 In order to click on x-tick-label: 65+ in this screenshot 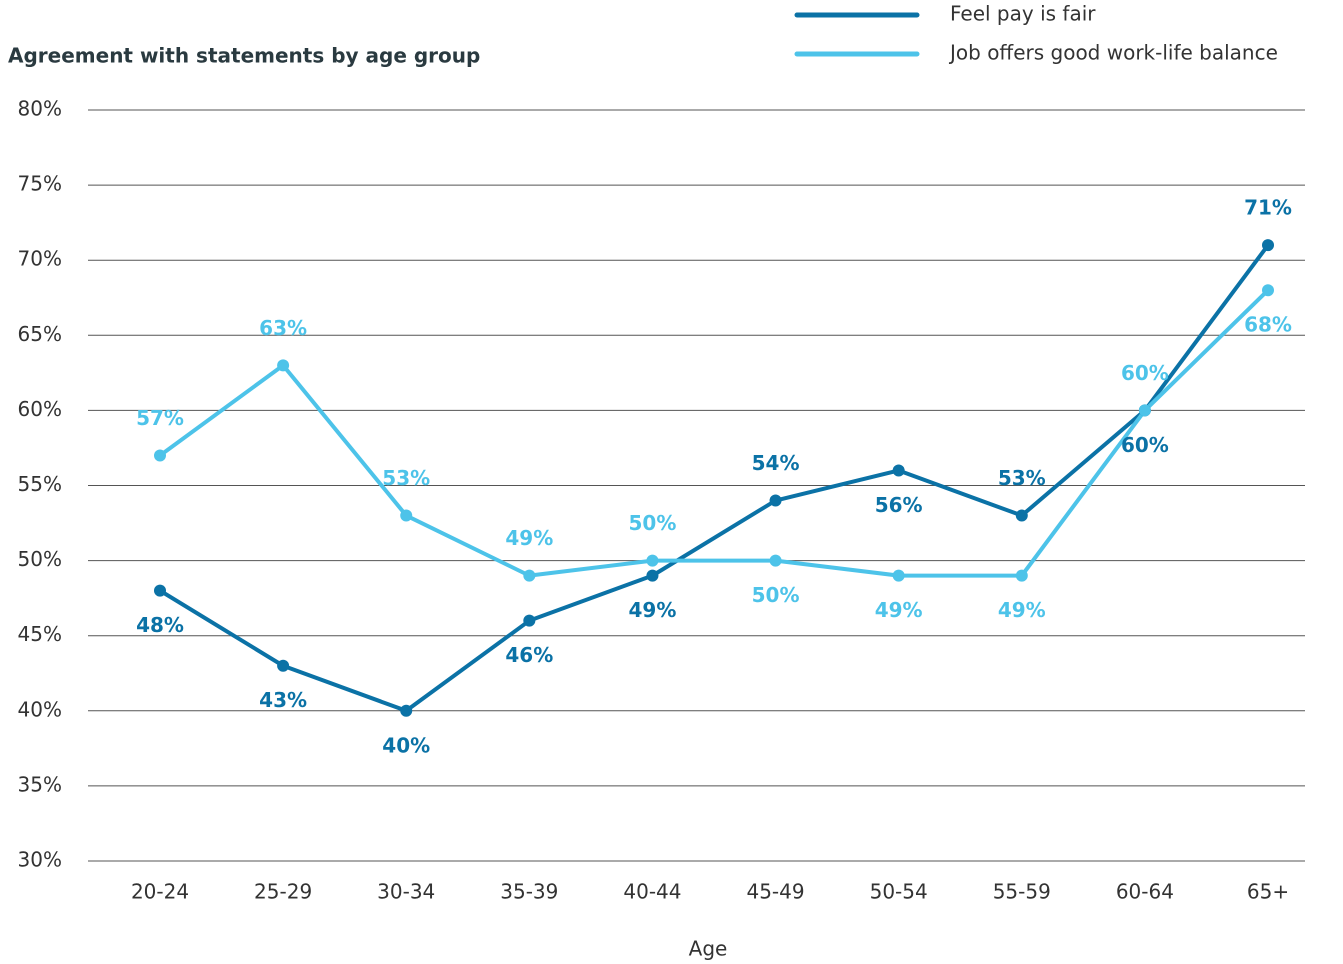, I will do `click(1268, 892)`.